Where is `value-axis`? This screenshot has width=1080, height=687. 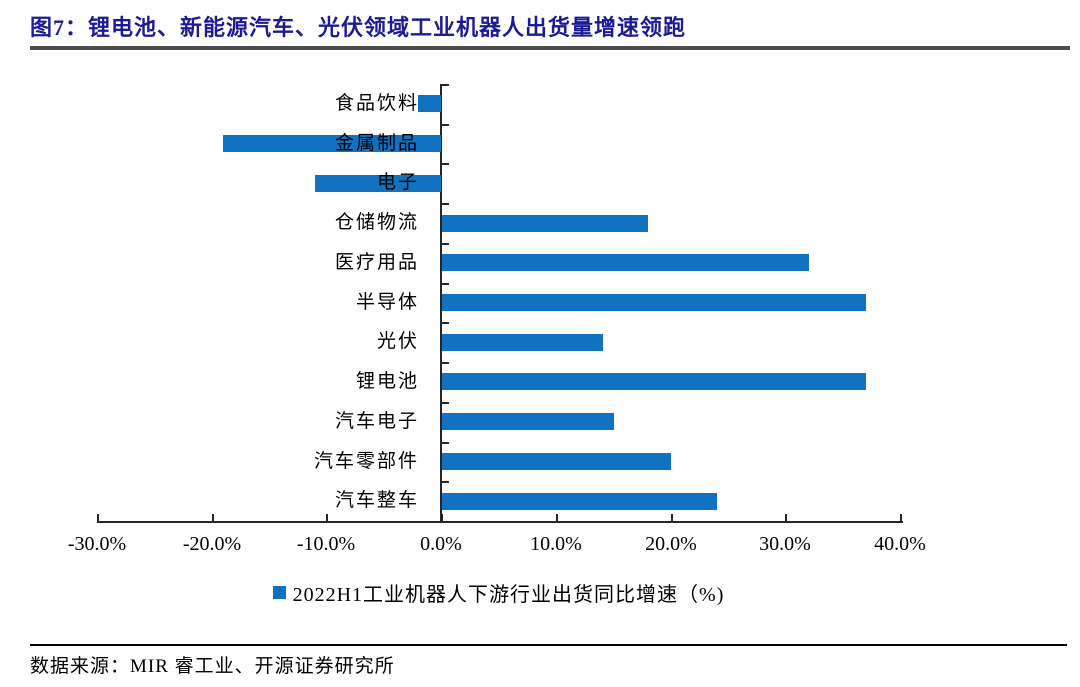 value-axis is located at coordinates (500, 522).